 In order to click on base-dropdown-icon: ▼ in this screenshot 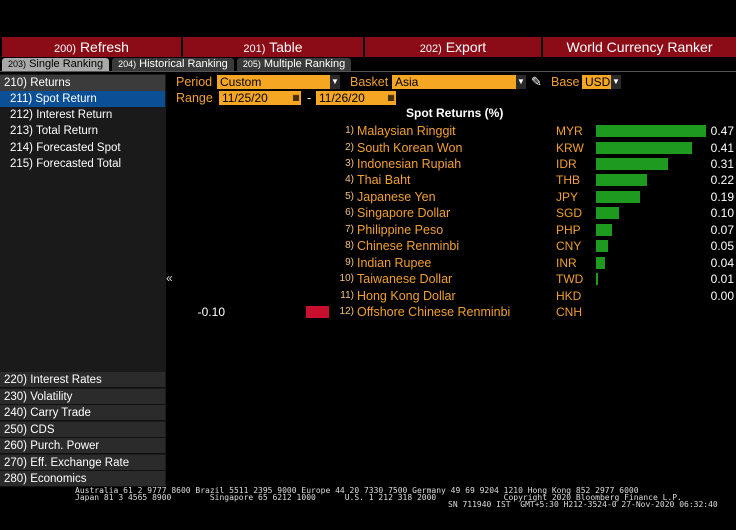, I will do `click(616, 82)`.